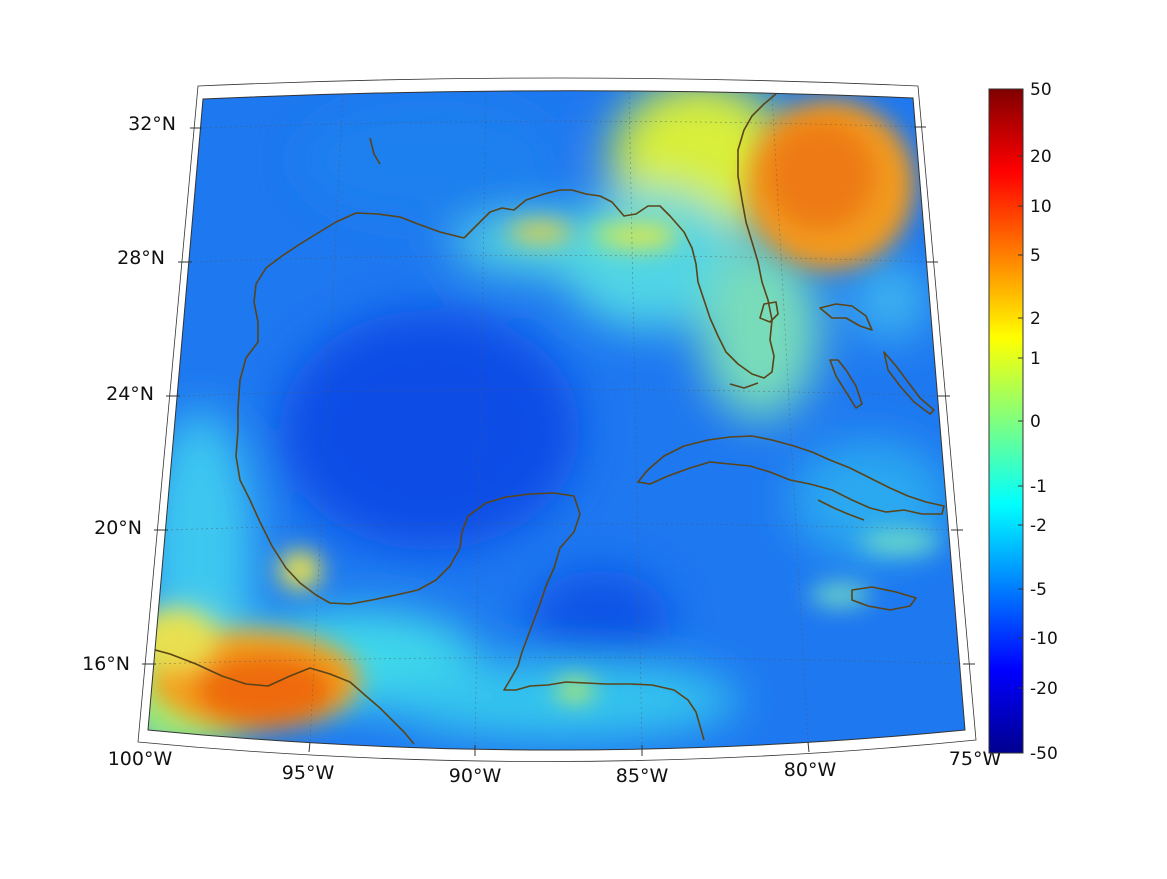 This screenshot has width=1167, height=879. I want to click on lat-label-16n: 16°N, so click(106, 664).